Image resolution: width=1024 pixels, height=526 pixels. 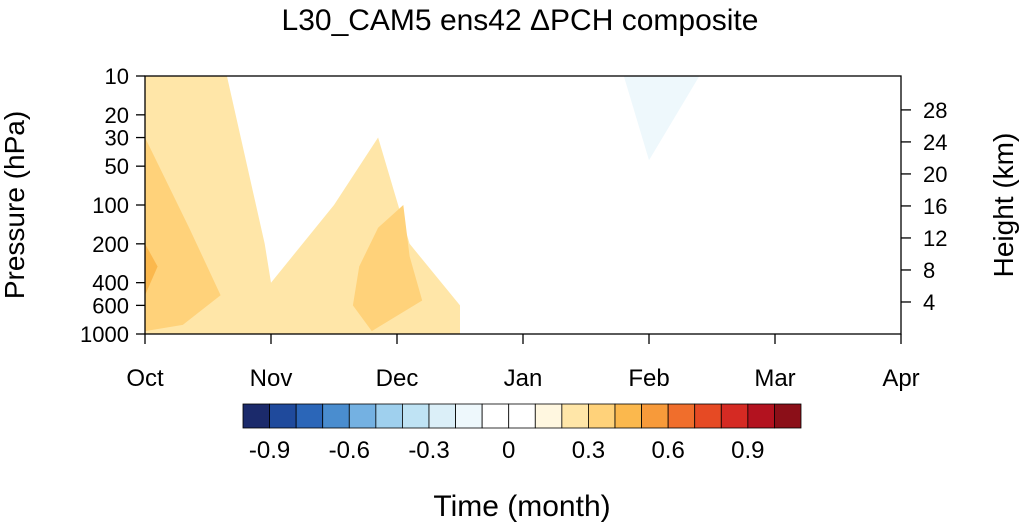 What do you see at coordinates (1003, 205) in the screenshot?
I see `y-axis-right-title: Height (km)` at bounding box center [1003, 205].